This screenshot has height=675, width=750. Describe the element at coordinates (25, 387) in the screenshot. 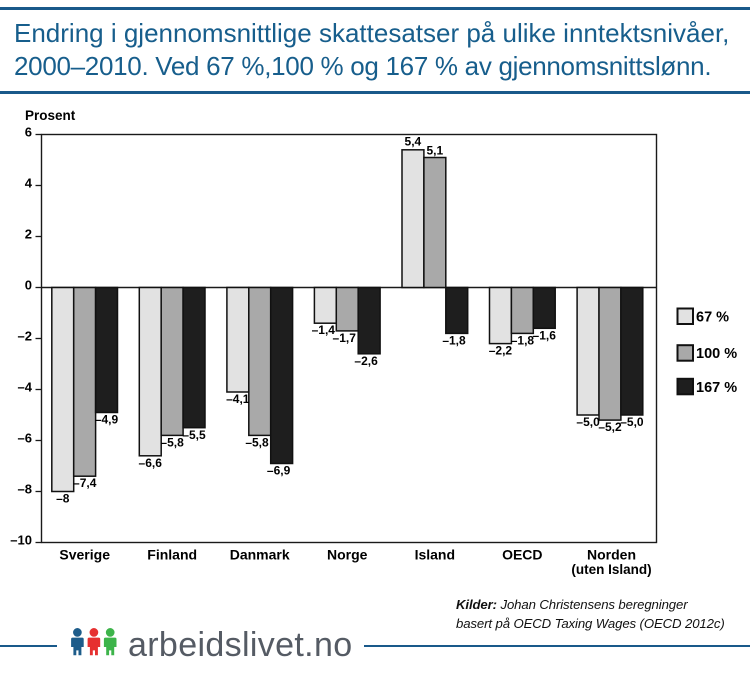

I see `svg-text: –4` at that location.